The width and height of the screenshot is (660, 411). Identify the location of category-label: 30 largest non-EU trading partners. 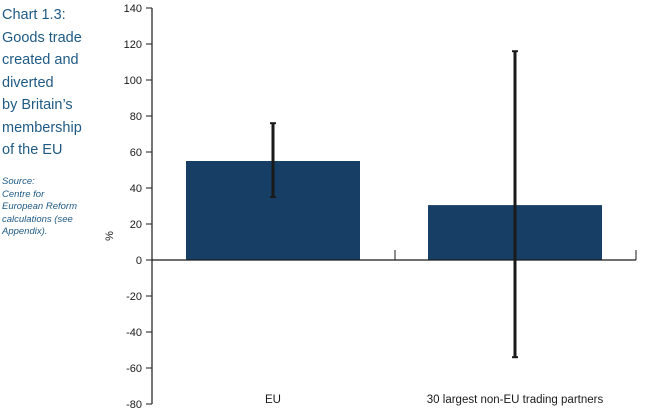
(515, 400).